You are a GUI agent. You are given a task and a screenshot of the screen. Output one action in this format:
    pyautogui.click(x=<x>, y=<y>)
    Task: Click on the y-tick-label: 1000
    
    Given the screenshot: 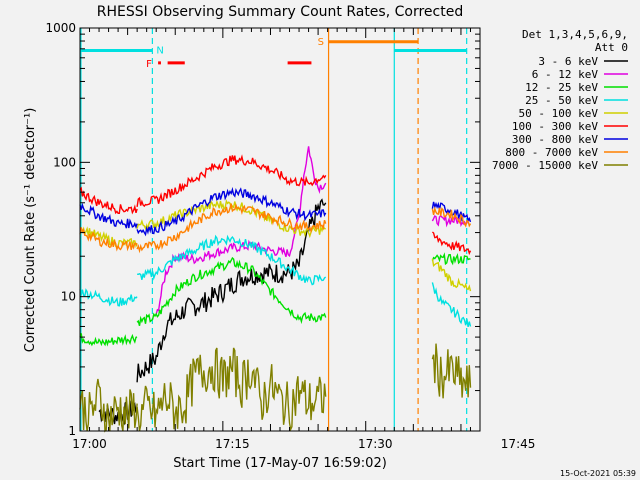 What is the action you would take?
    pyautogui.click(x=60, y=28)
    